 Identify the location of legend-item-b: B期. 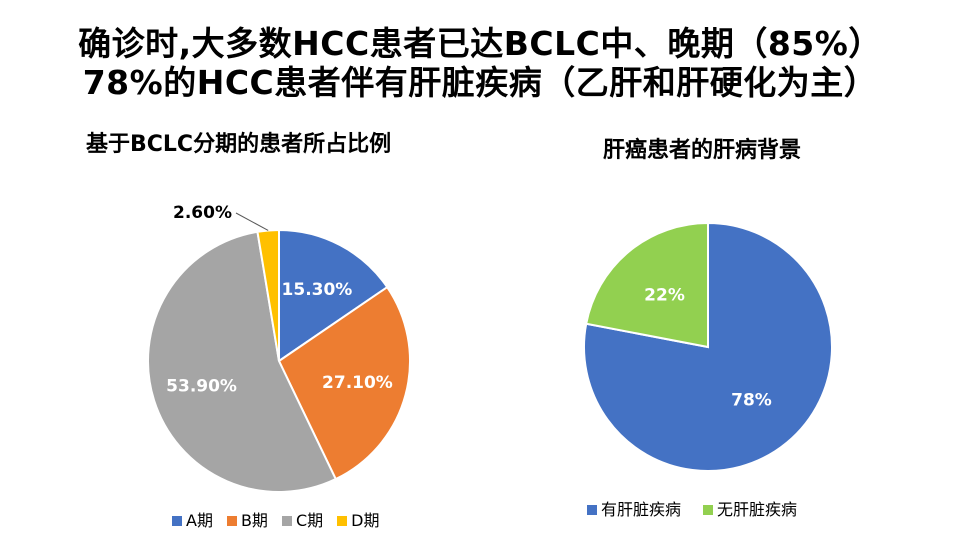
(247, 521).